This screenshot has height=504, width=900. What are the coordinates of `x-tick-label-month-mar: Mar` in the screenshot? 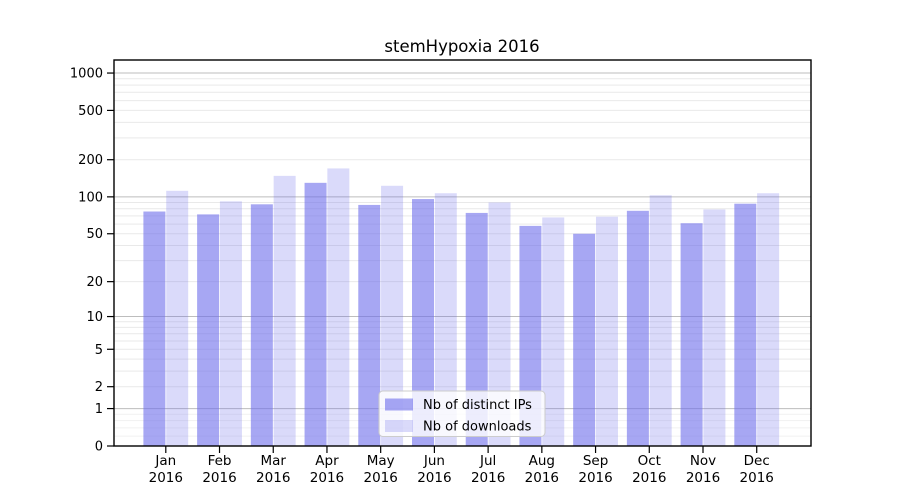 It's located at (273, 461).